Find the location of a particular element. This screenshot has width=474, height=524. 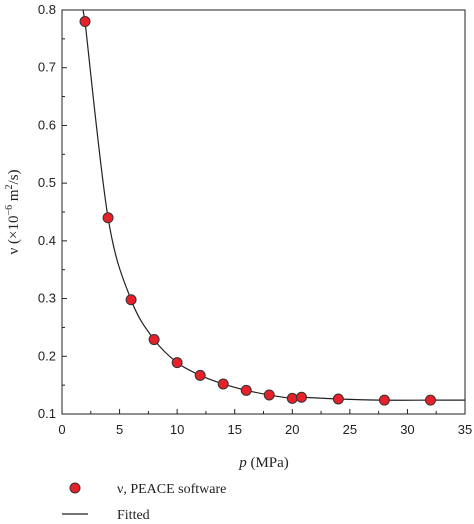

x-axis-unit: (MPa) is located at coordinates (268, 463).